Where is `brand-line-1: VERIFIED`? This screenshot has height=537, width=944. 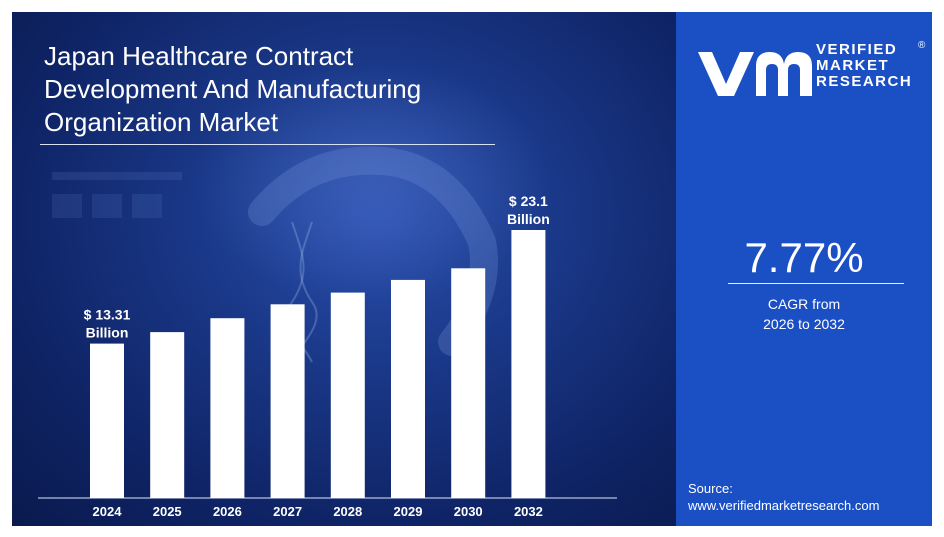
brand-line-1: VERIFIED is located at coordinates (857, 49).